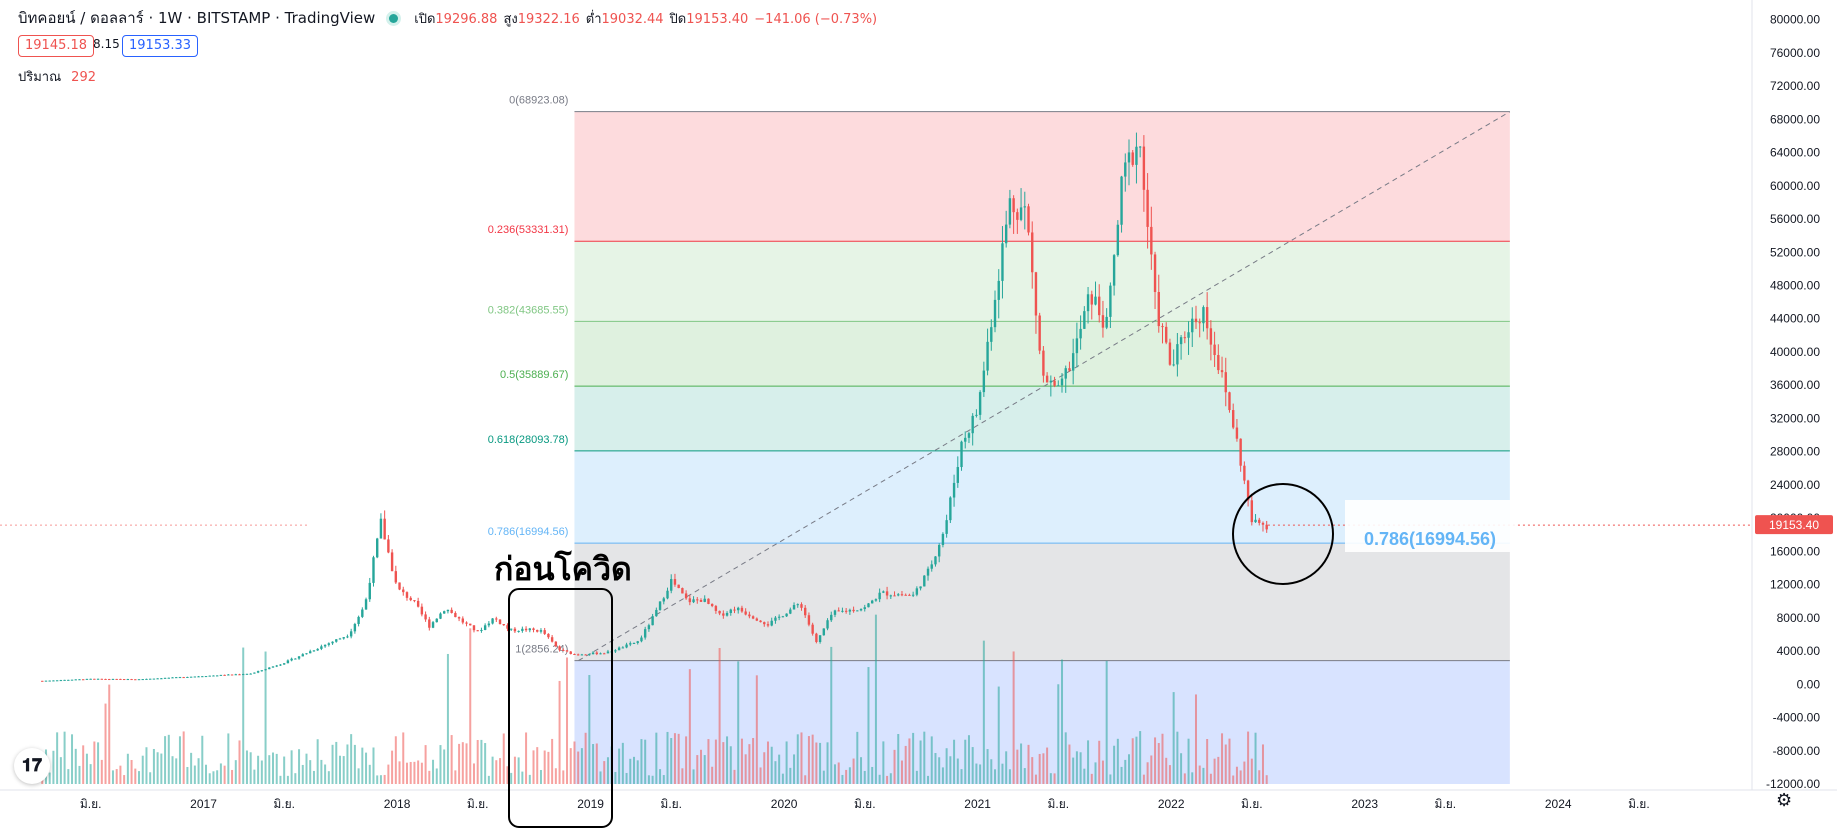 This screenshot has height=831, width=1837. What do you see at coordinates (32, 766) in the screenshot?
I see `tradingview-logo-icon: 𝟏𝟕` at bounding box center [32, 766].